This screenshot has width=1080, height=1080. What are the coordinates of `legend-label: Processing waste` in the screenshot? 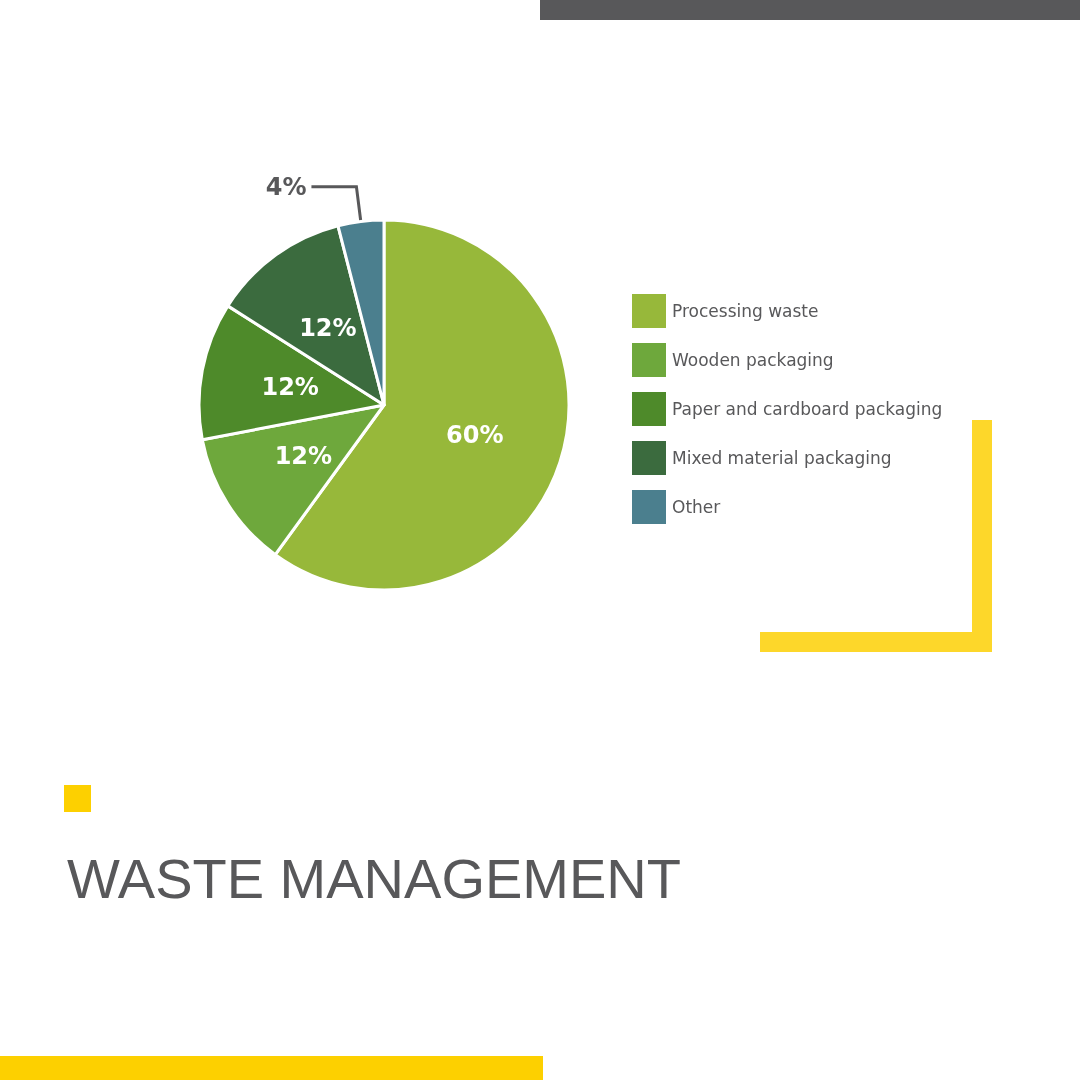 It's located at (745, 311).